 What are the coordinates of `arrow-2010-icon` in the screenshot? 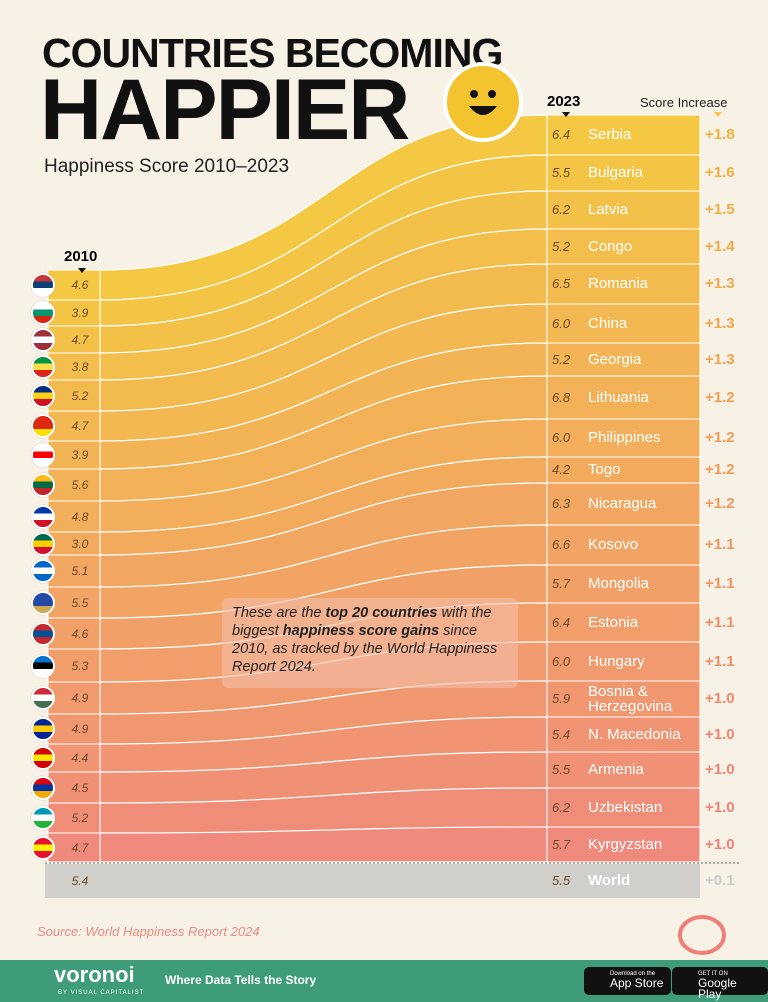 It's located at (82, 270).